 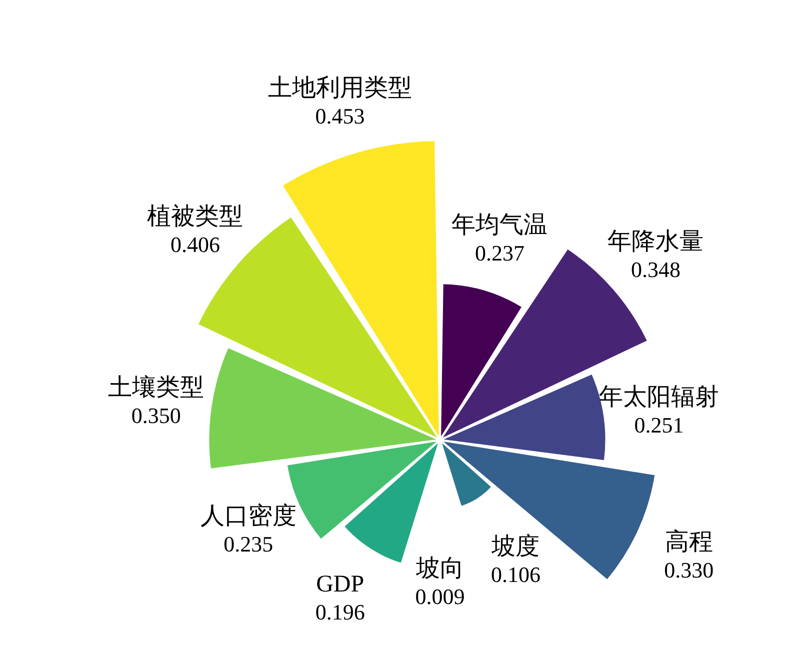 What do you see at coordinates (439, 569) in the screenshot?
I see `category-label: 坡向` at bounding box center [439, 569].